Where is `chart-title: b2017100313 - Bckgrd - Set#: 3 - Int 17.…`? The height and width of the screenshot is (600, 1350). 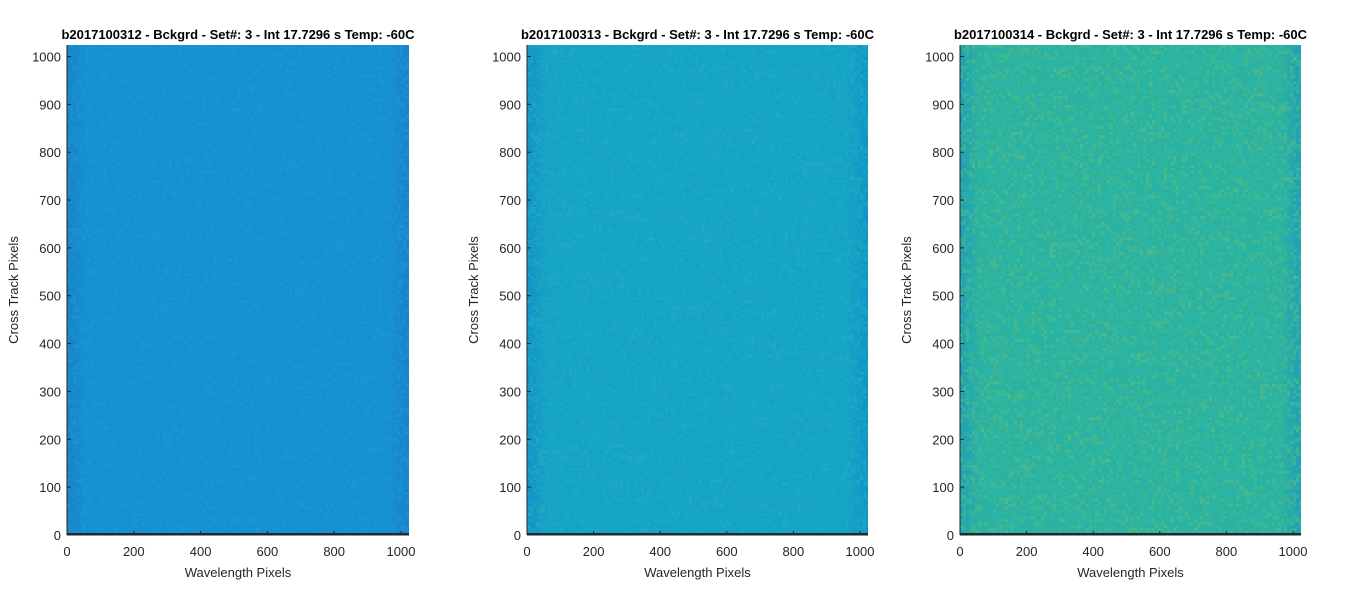 chart-title: b2017100313 - Bckgrd - Set#: 3 - Int 17.… is located at coordinates (698, 34).